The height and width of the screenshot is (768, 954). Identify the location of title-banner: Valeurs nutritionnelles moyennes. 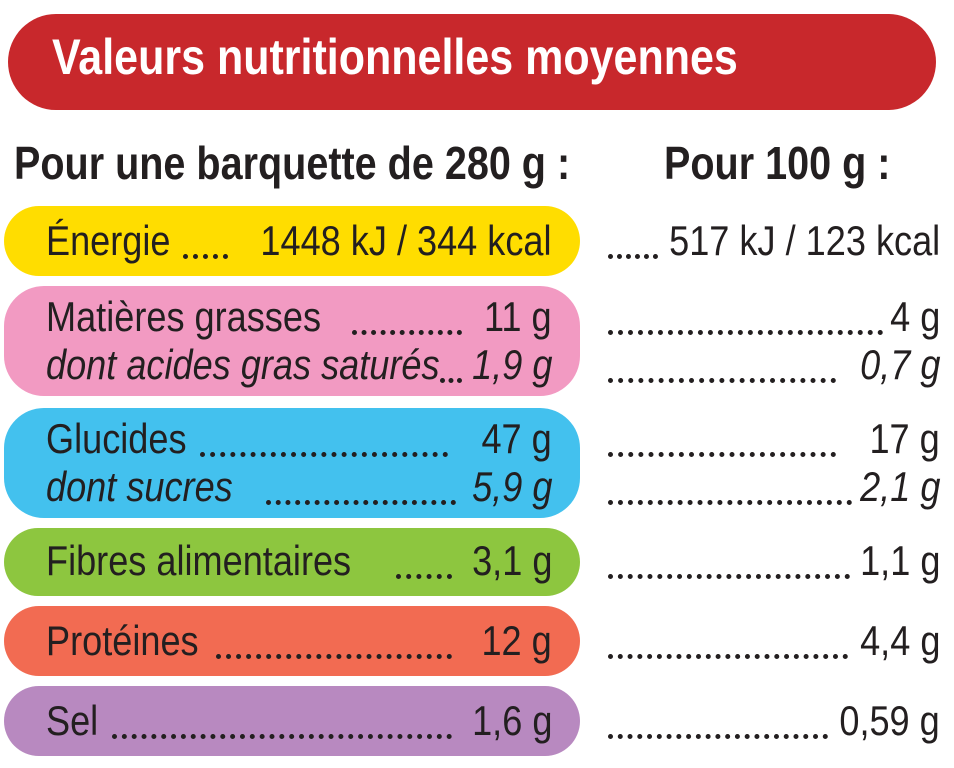
(472, 62).